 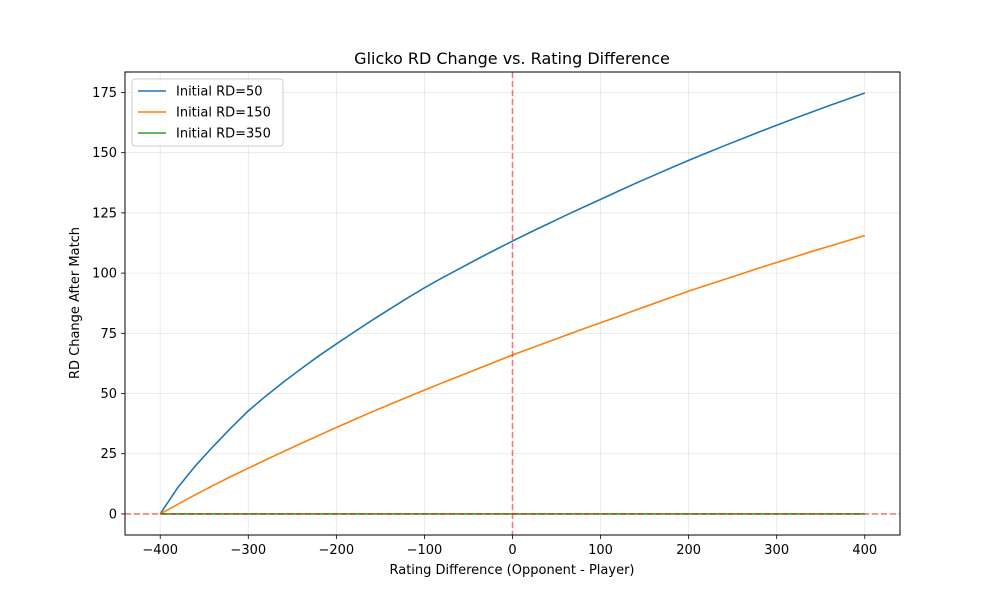 I want to click on y-tick-label: 150, so click(x=104, y=153).